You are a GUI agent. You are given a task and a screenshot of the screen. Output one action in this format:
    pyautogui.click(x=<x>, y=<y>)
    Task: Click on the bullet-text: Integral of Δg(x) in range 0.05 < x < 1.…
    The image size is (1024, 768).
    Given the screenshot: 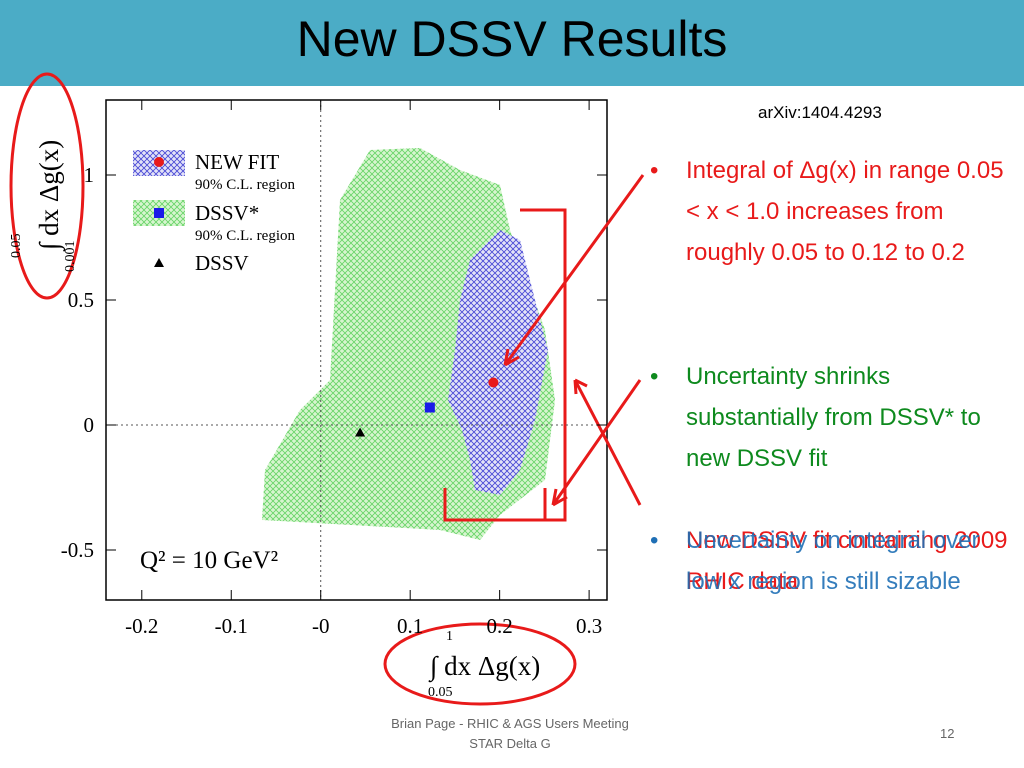 What is the action you would take?
    pyautogui.click(x=845, y=211)
    